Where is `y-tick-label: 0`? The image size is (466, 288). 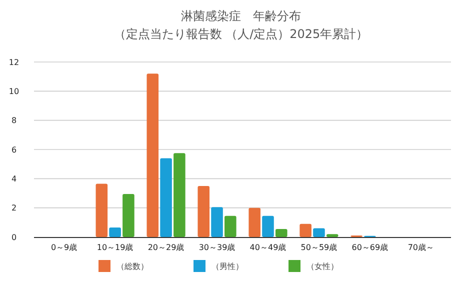
y-tick-label: 0 is located at coordinates (14, 237).